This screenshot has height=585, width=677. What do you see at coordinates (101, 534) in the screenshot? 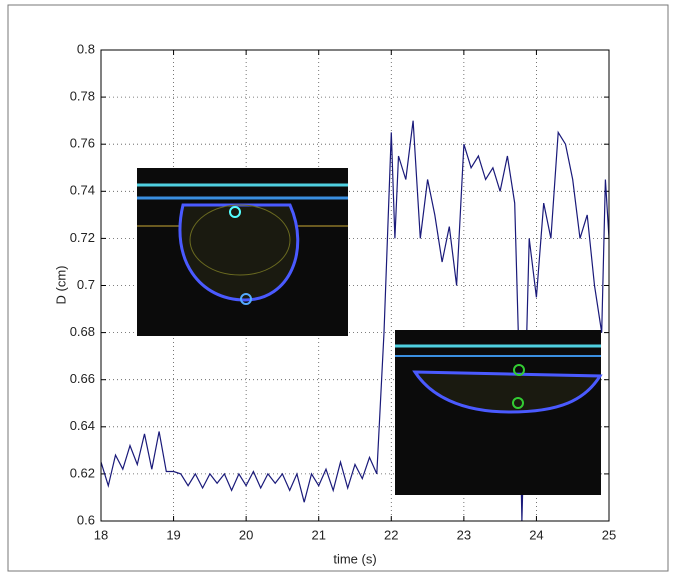
I see `x-tick-label: 18` at bounding box center [101, 534].